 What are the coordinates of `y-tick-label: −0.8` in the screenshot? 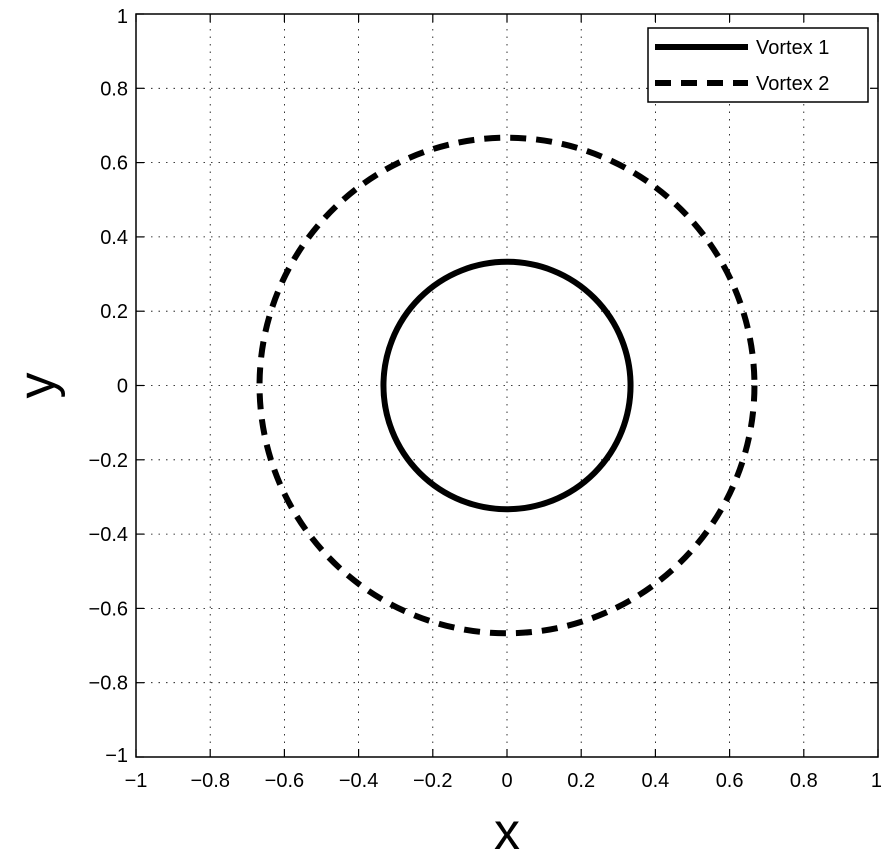 It's located at (108, 684).